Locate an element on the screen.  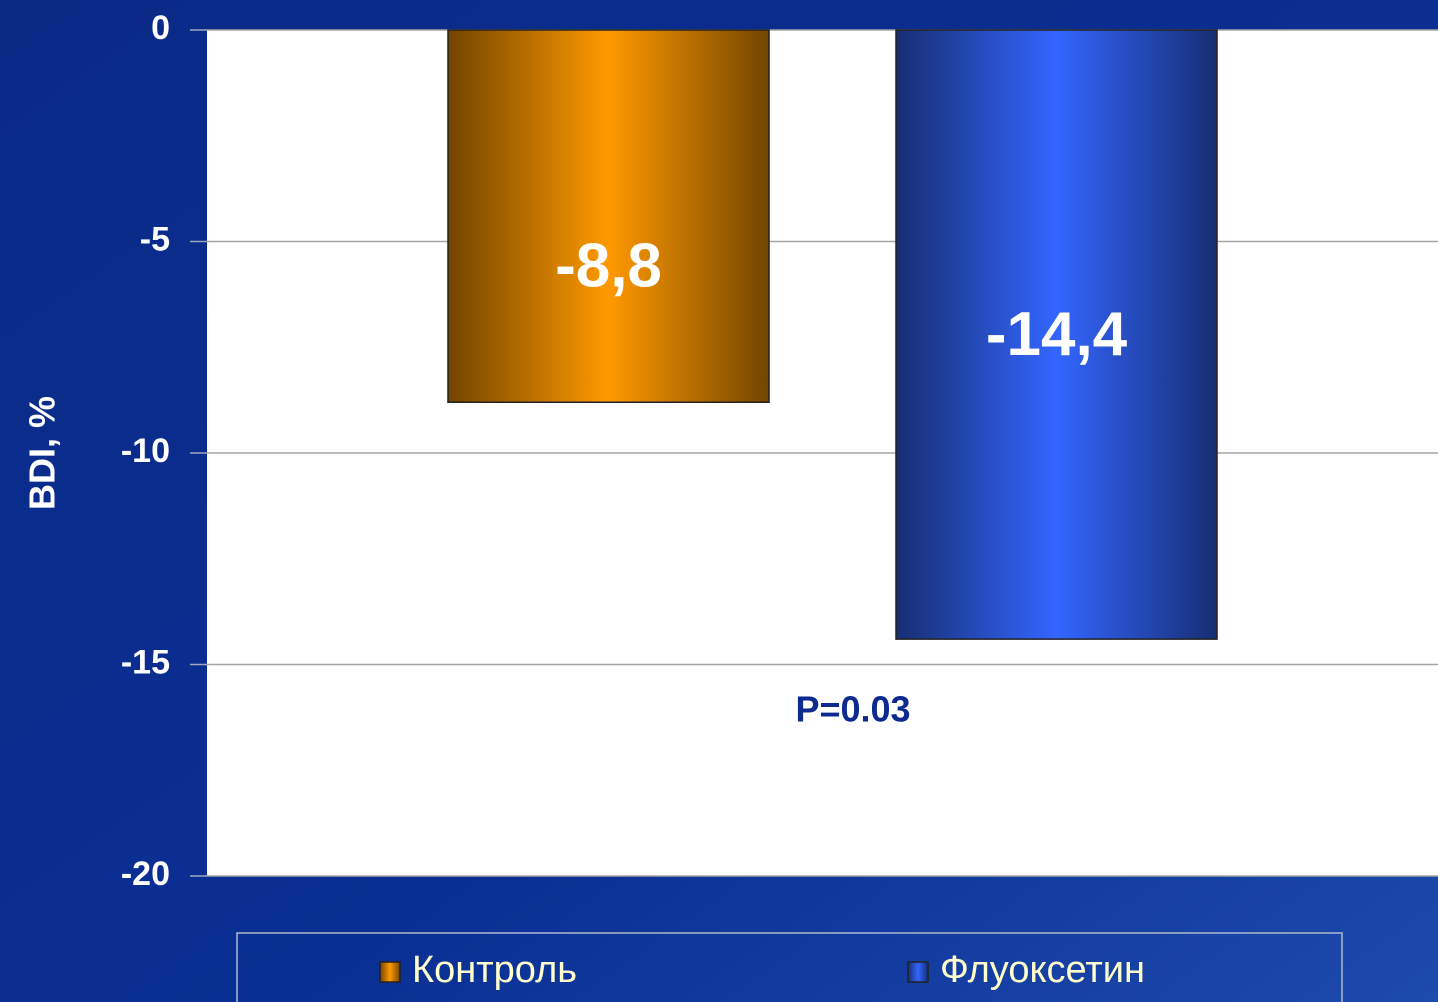
data-label: -14,4 is located at coordinates (1057, 334).